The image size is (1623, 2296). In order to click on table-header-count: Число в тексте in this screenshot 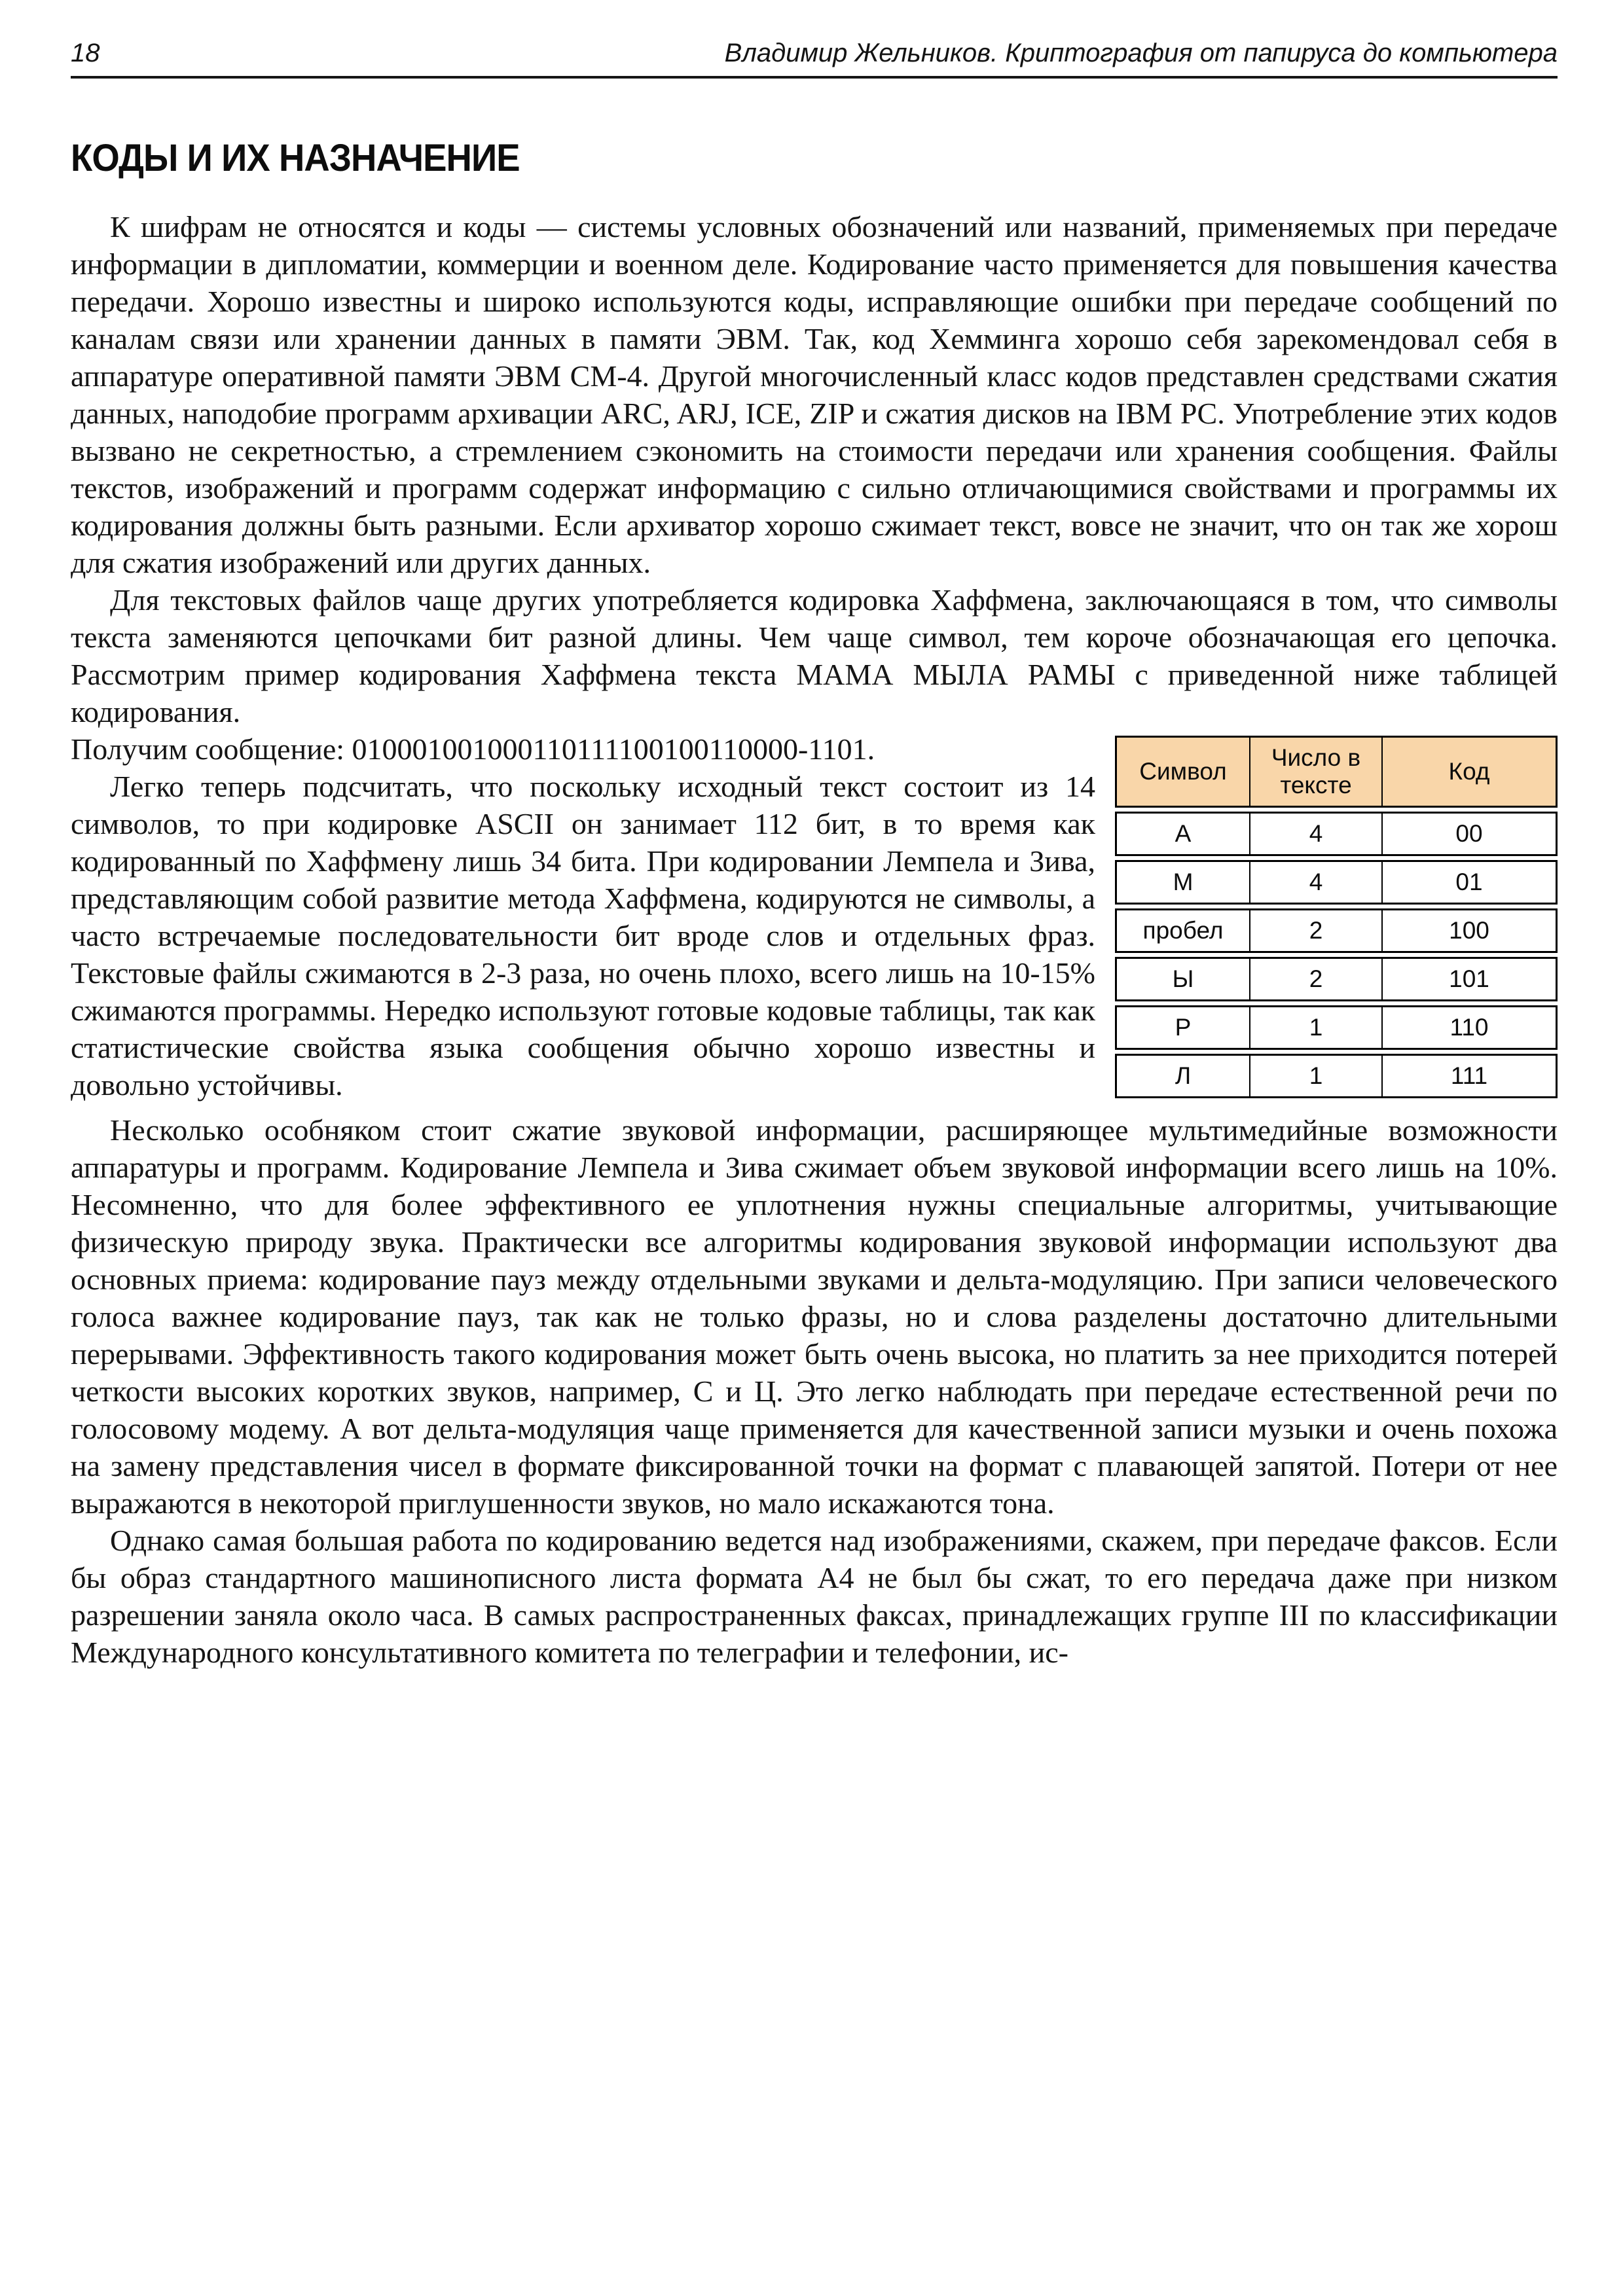, I will do `click(1316, 772)`.